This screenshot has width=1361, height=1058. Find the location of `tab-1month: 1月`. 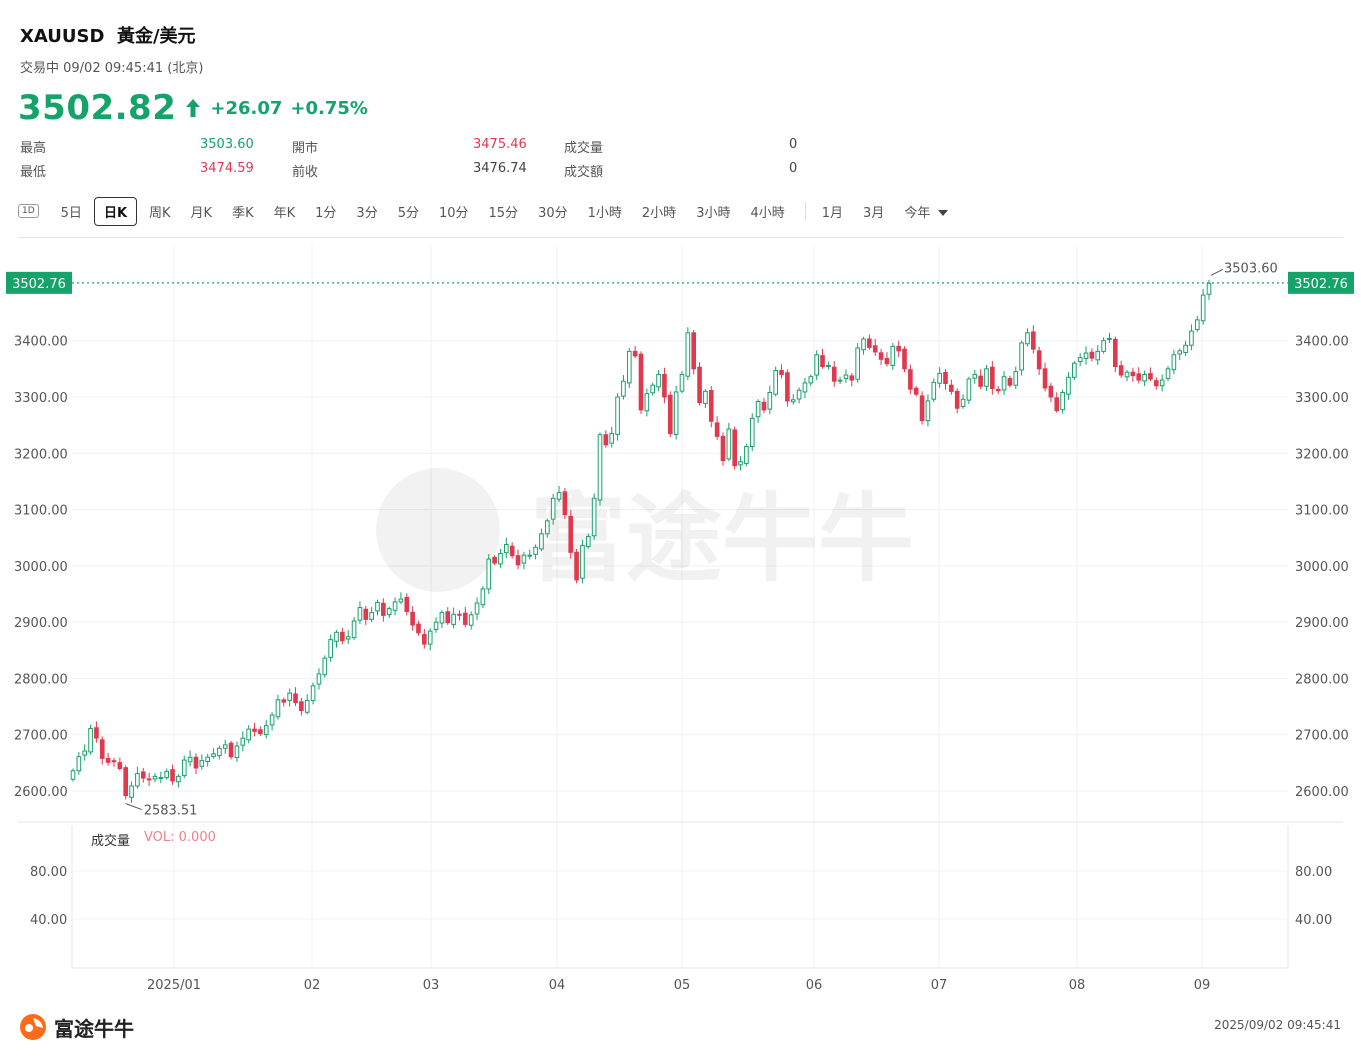

tab-1month: 1月 is located at coordinates (832, 213).